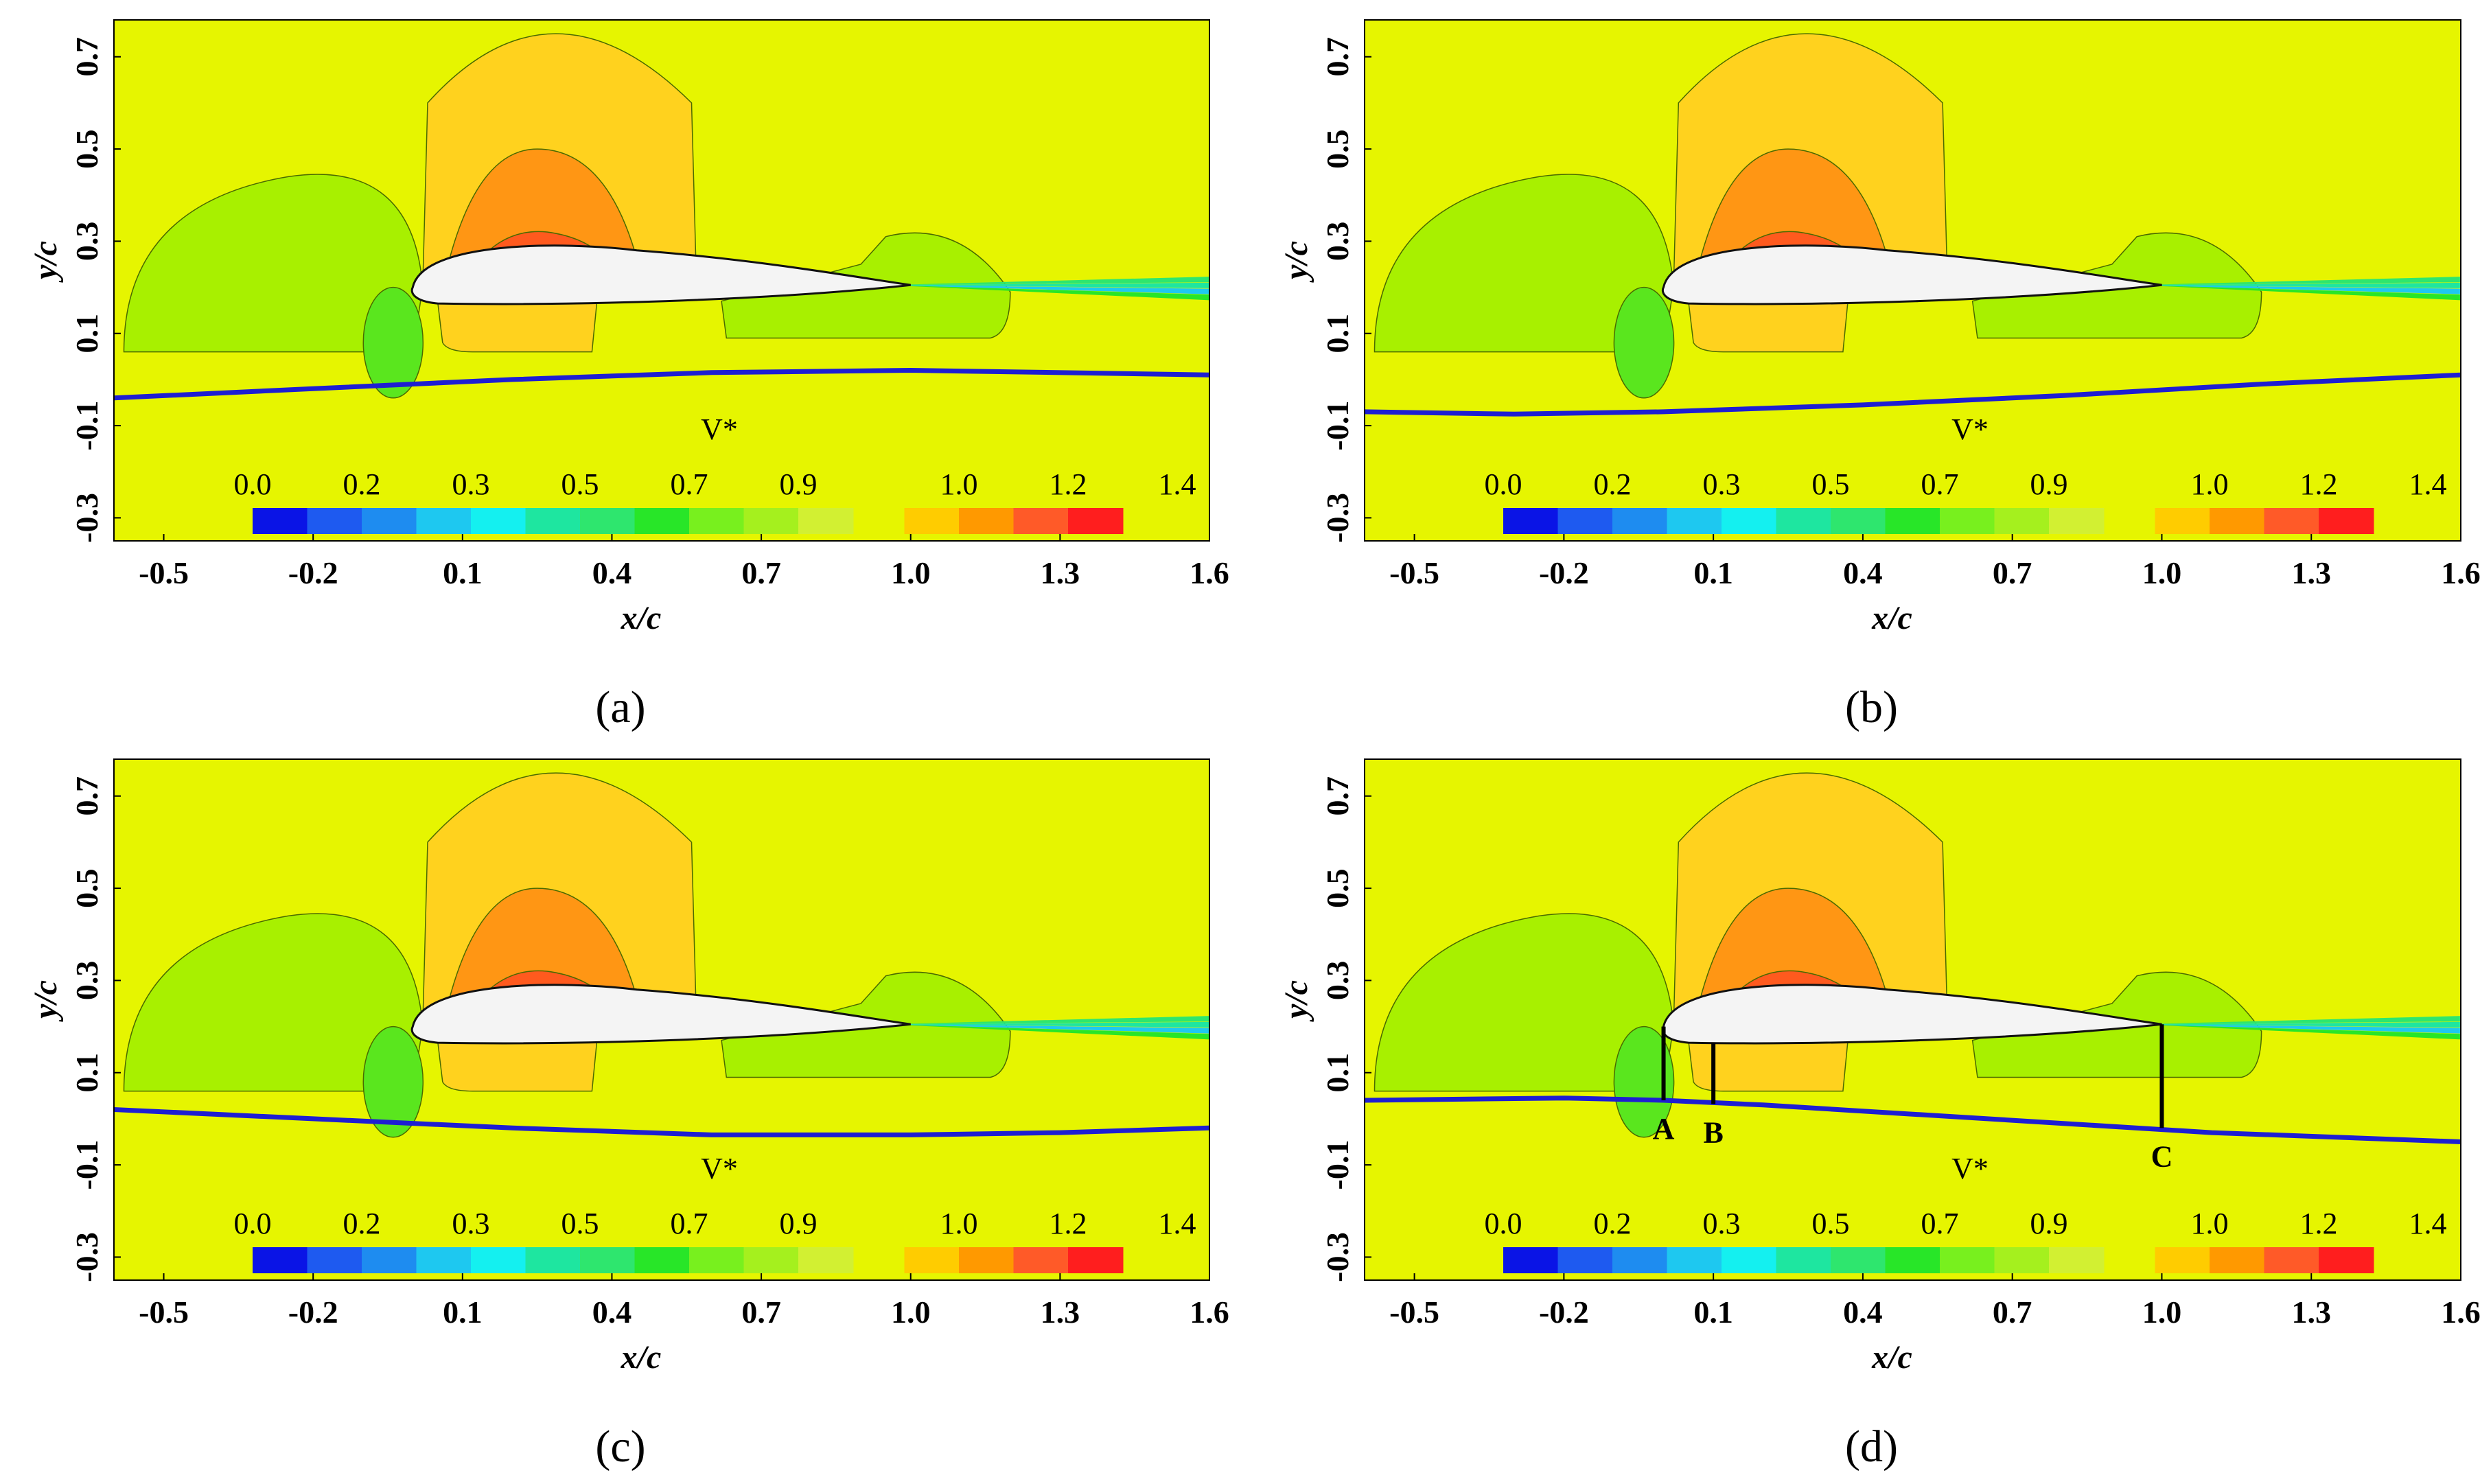 The image size is (2480, 1484). What do you see at coordinates (1503, 484) in the screenshot?
I see `colorbar-tick-label: 0.0` at bounding box center [1503, 484].